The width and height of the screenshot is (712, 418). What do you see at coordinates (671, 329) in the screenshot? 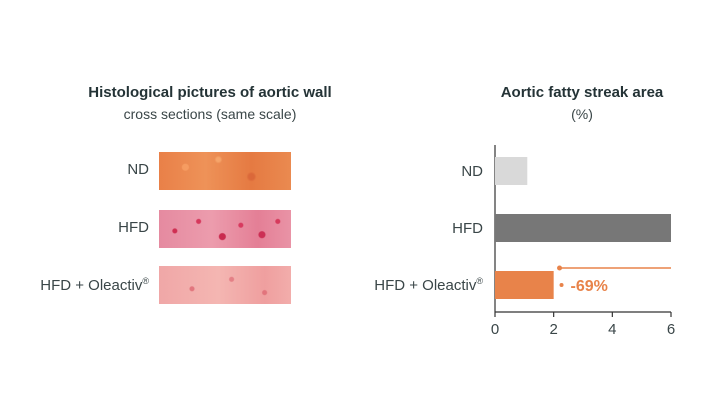
I see `x-tick-label-6: 6` at bounding box center [671, 329].